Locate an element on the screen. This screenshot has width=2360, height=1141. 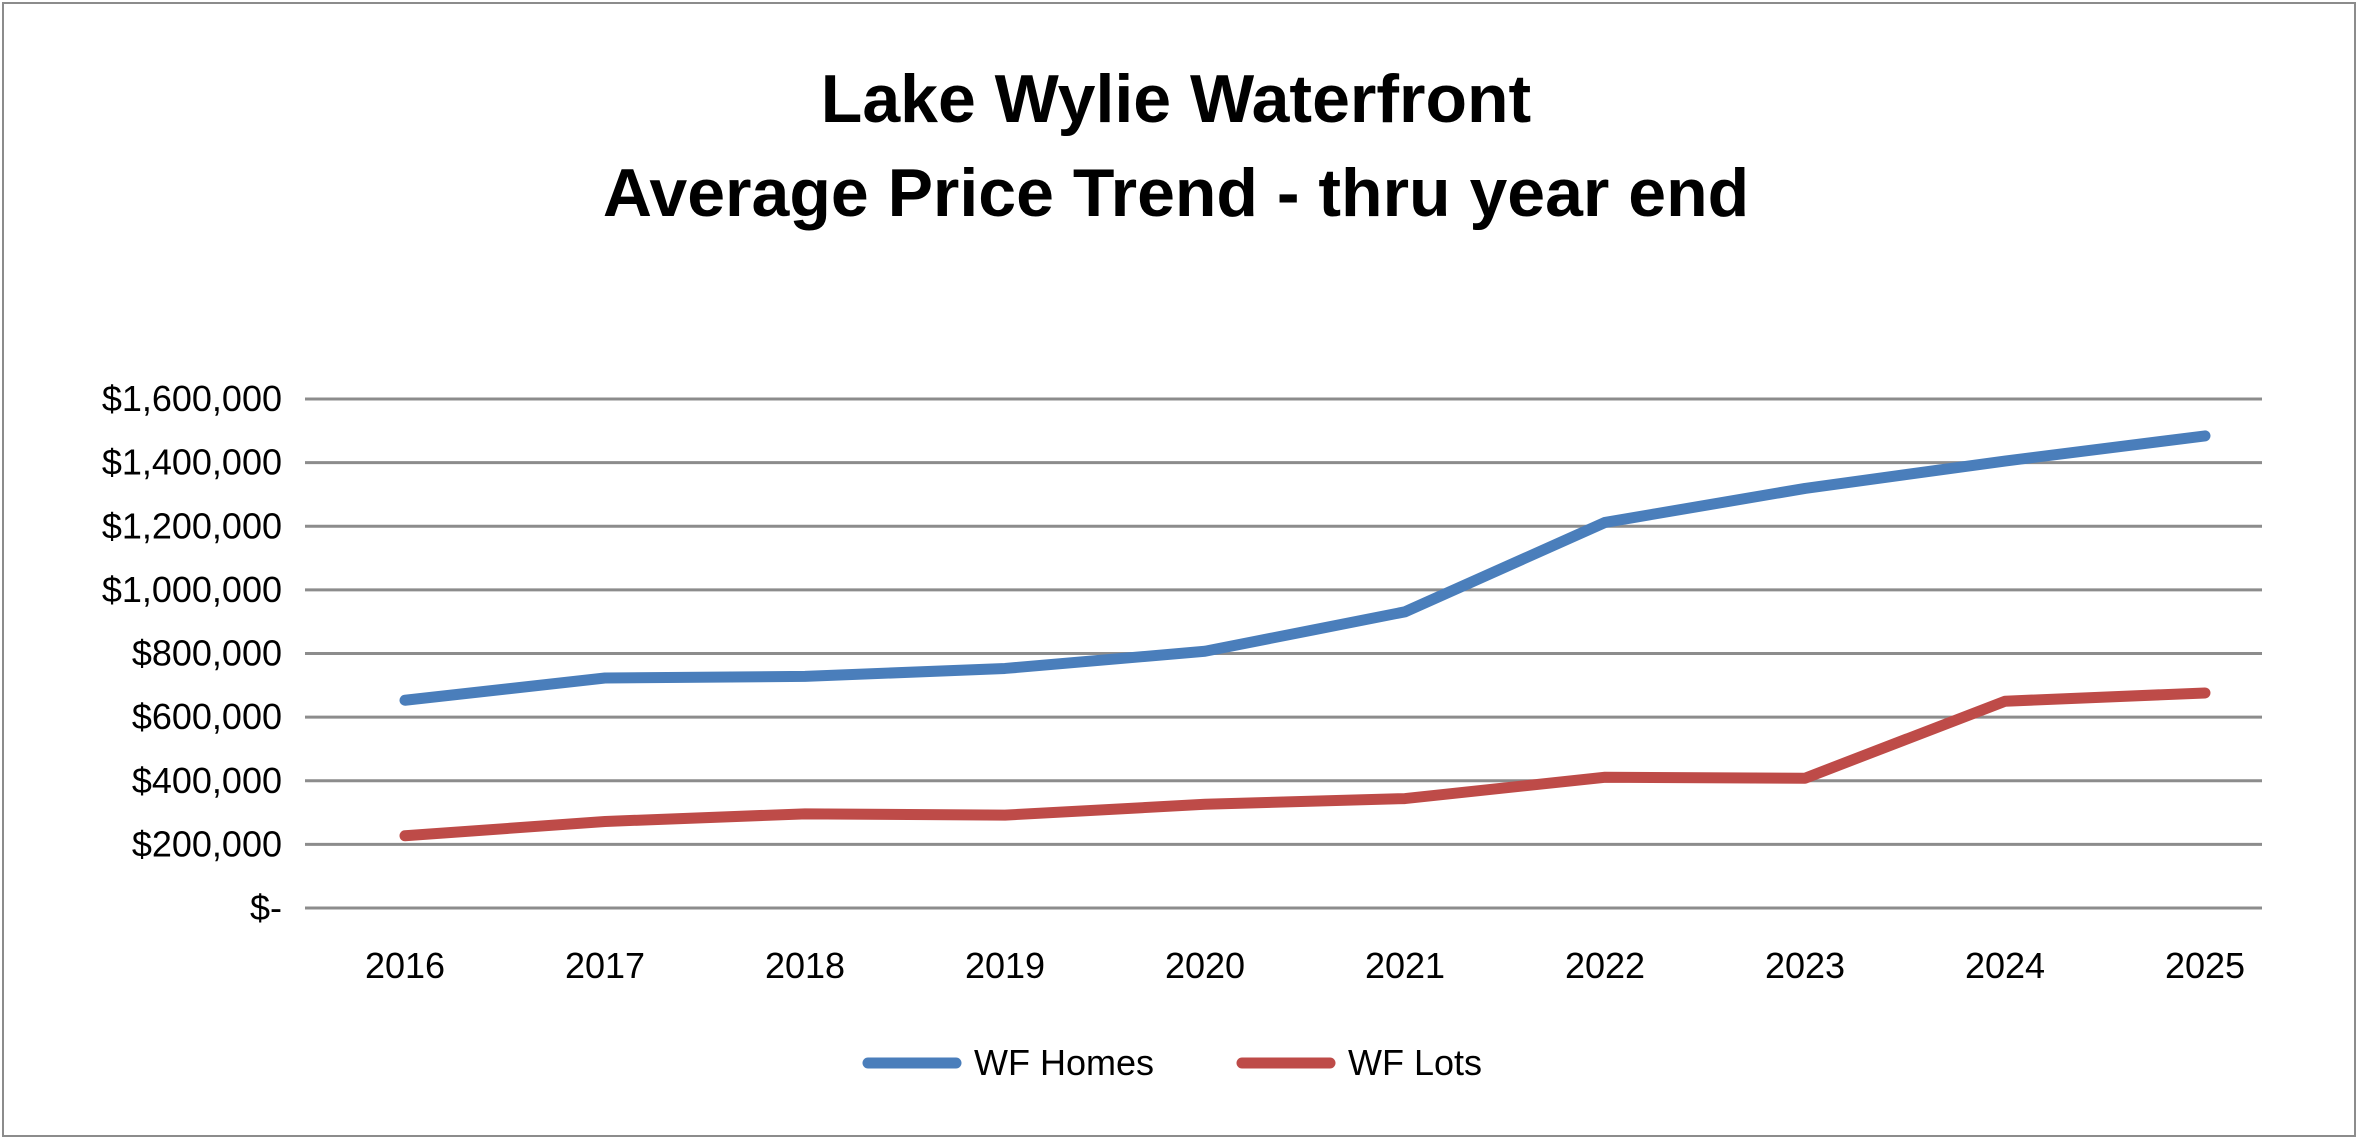
x-tick-label: 2018 is located at coordinates (805, 965).